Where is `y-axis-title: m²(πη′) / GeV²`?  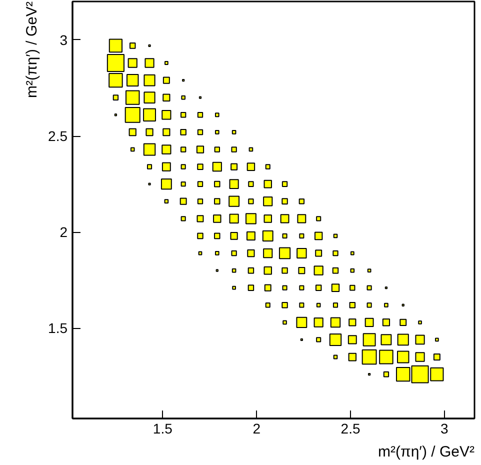
y-axis-title: m²(πη′) / GeV² is located at coordinates (32, 49).